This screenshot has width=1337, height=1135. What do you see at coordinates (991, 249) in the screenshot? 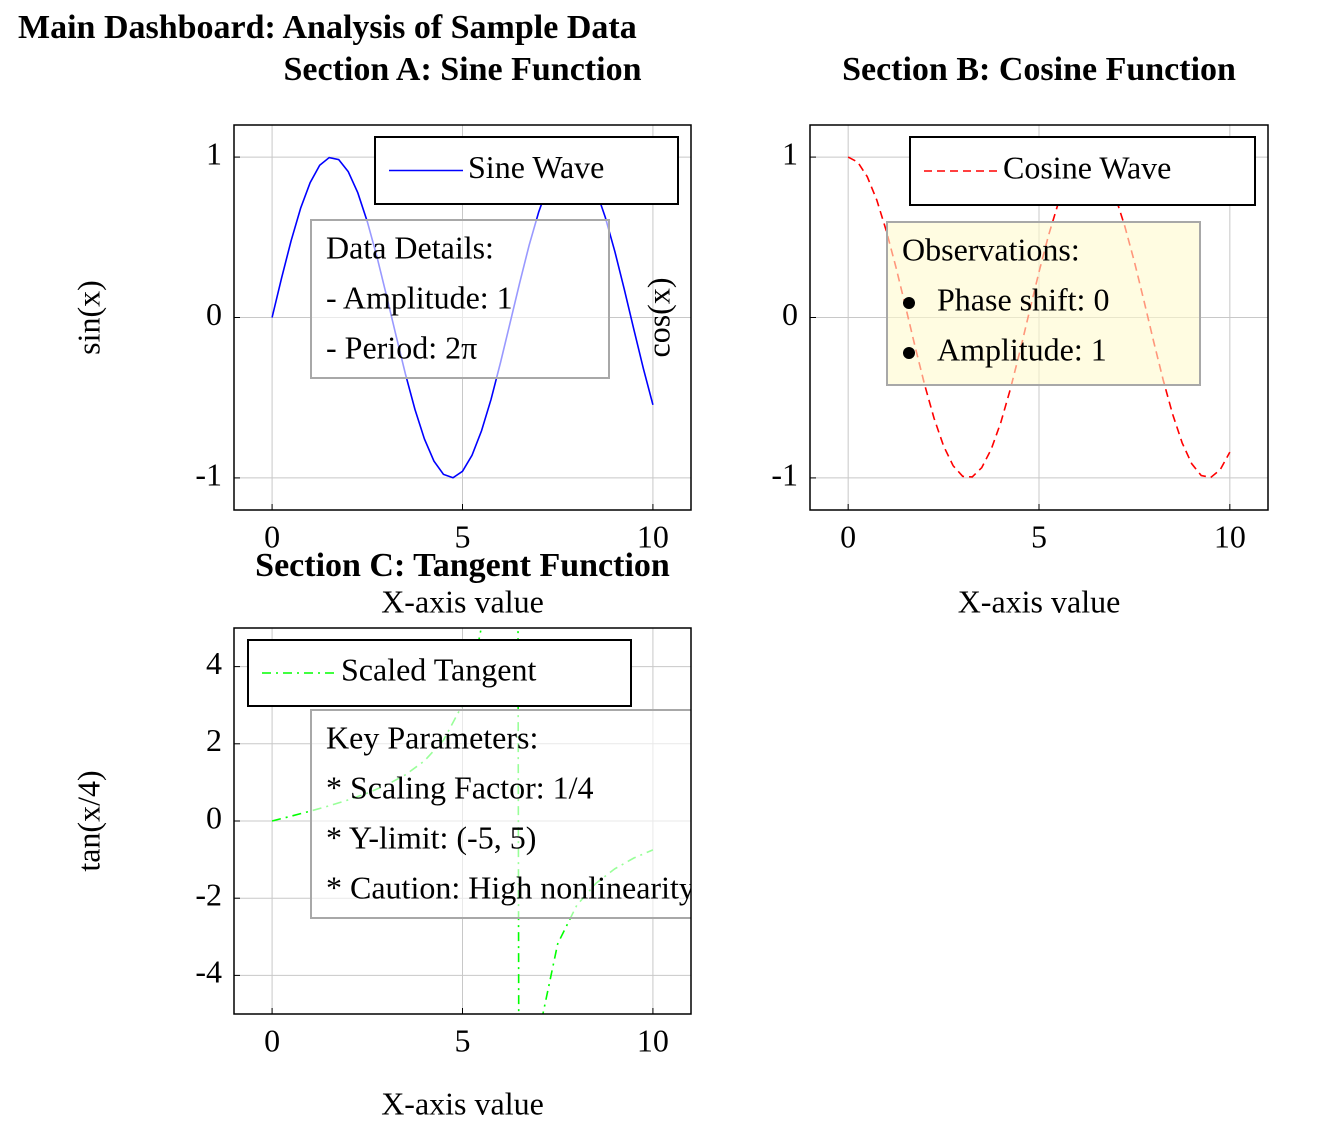
I see `annotation-title: Observations:` at bounding box center [991, 249].